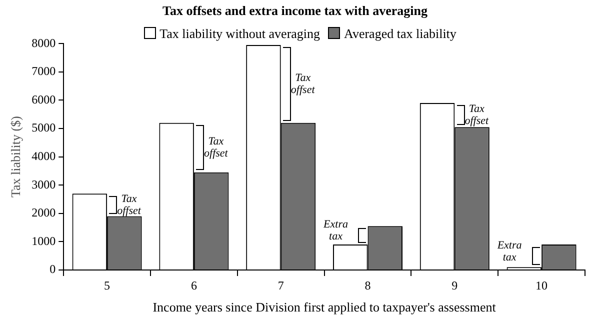 Image resolution: width=600 pixels, height=320 pixels. I want to click on chart-title: Tax offsets and extra income tax with averaging, so click(295, 10).